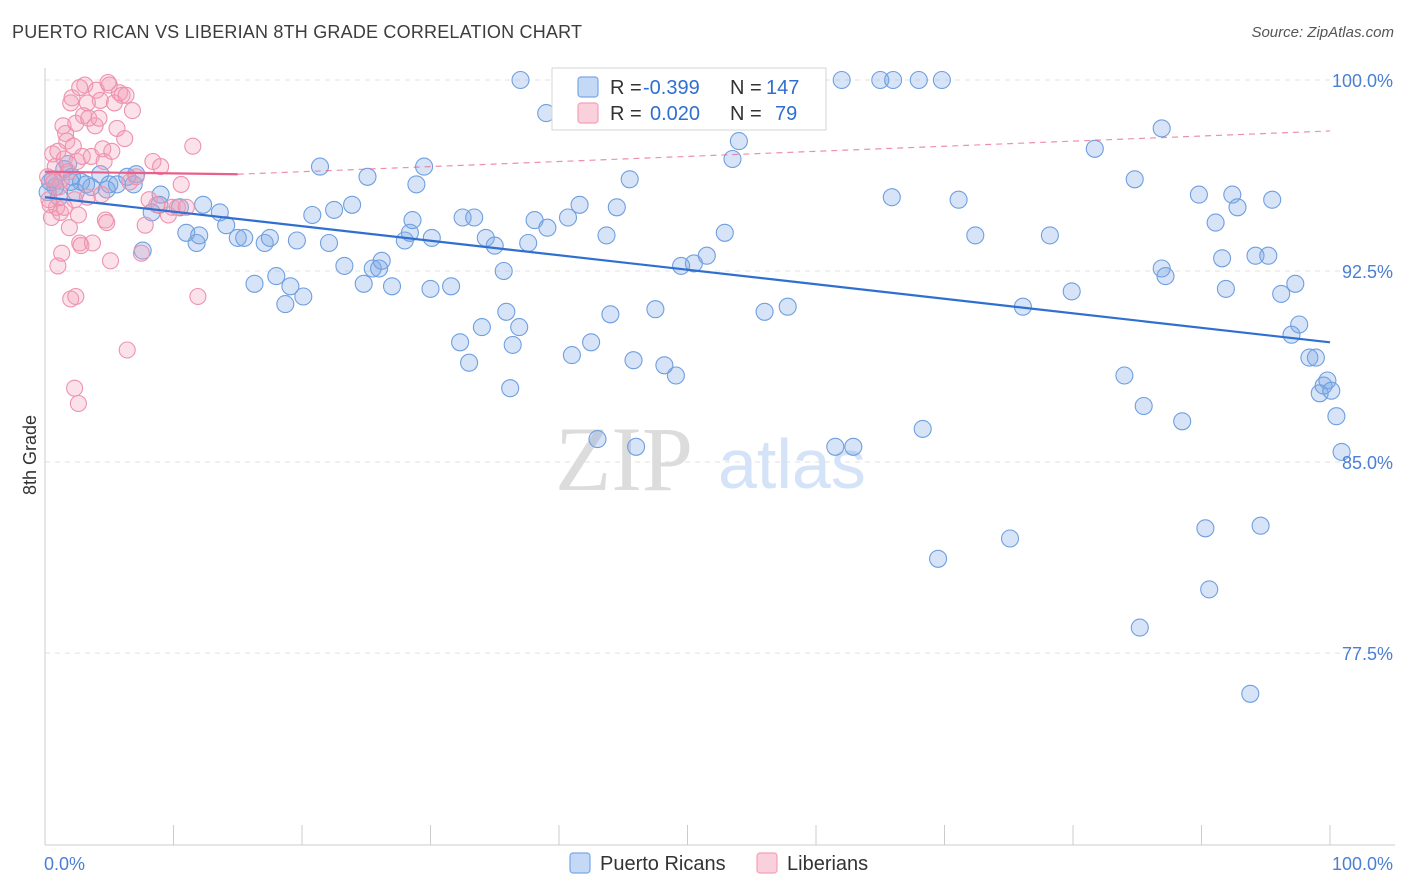 This screenshot has height=892, width=1406. I want to click on legend-n-label-1: N =, so click(746, 88).